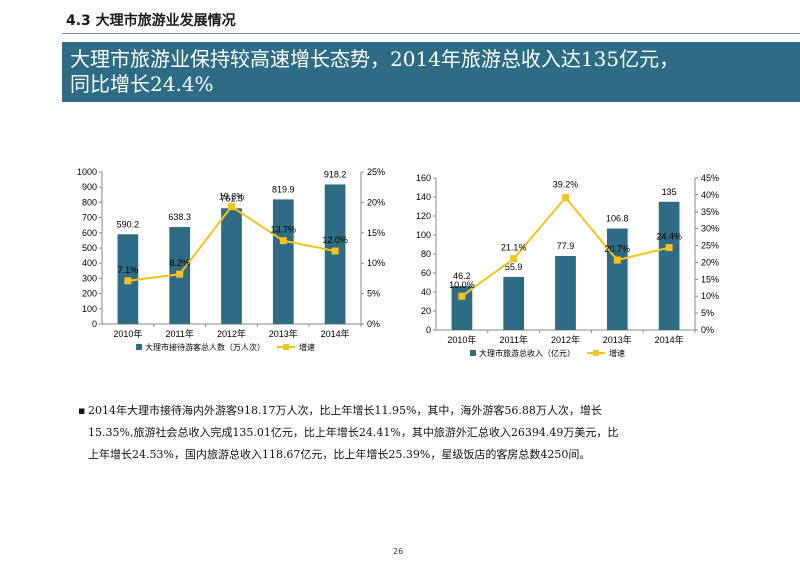 The image size is (800, 565). What do you see at coordinates (335, 240) in the screenshot?
I see `growth-value-label: 12.0%` at bounding box center [335, 240].